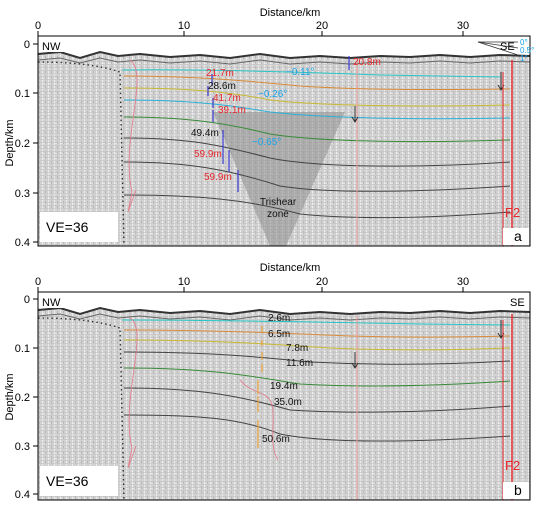 This screenshot has height=506, width=550. What do you see at coordinates (290, 13) in the screenshot?
I see `panel-a-x-axis-title: Distance/km` at bounding box center [290, 13].